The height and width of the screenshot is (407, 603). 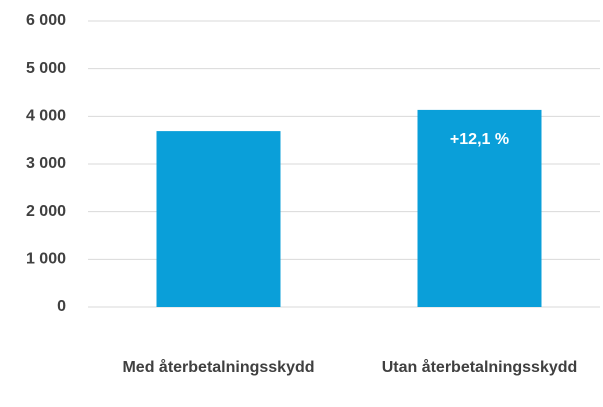 I want to click on y-tick-label: 3 000, so click(x=46, y=163).